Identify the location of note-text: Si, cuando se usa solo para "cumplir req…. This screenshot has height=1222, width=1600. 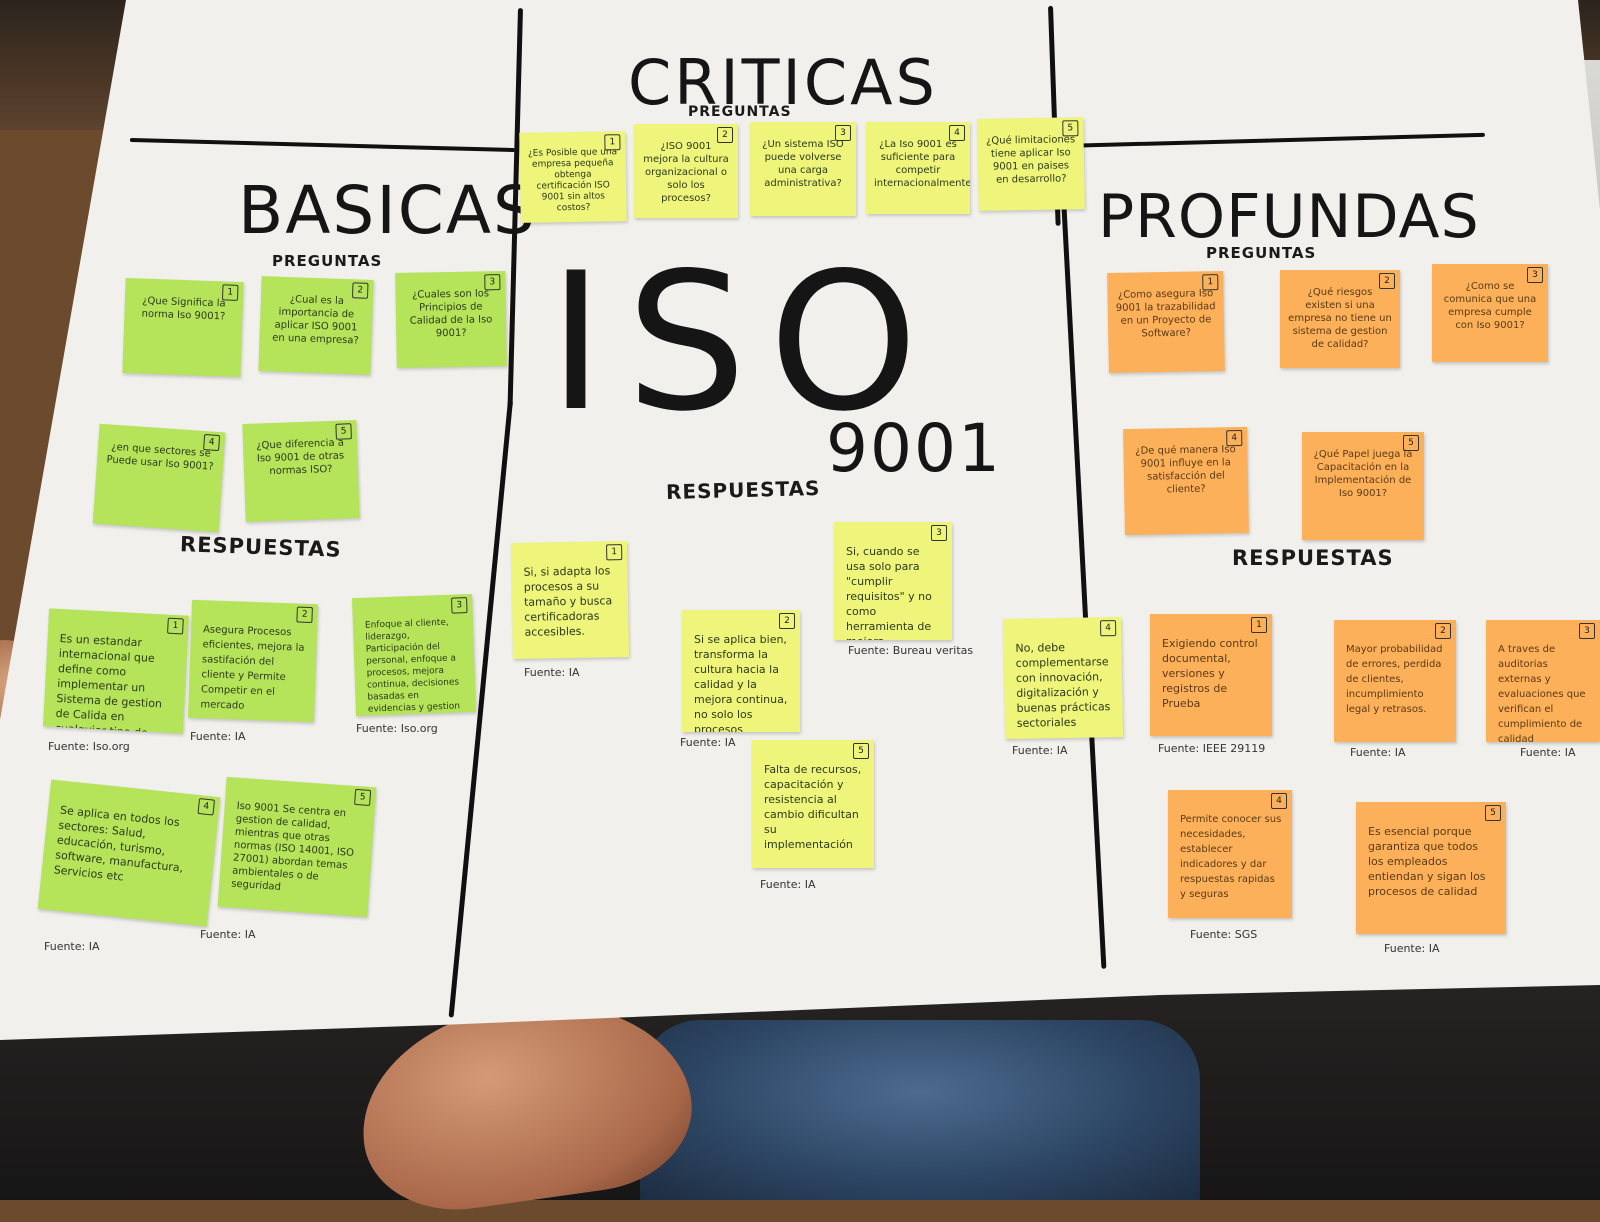
(889, 592).